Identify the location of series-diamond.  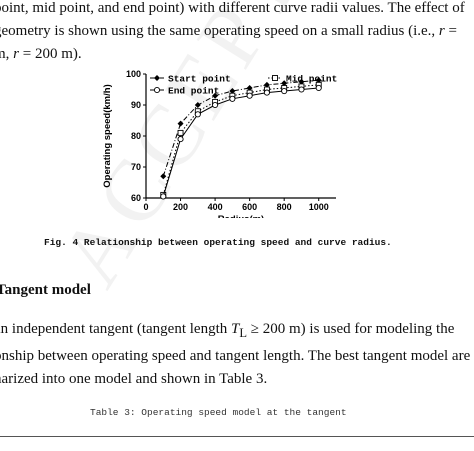
(241, 128).